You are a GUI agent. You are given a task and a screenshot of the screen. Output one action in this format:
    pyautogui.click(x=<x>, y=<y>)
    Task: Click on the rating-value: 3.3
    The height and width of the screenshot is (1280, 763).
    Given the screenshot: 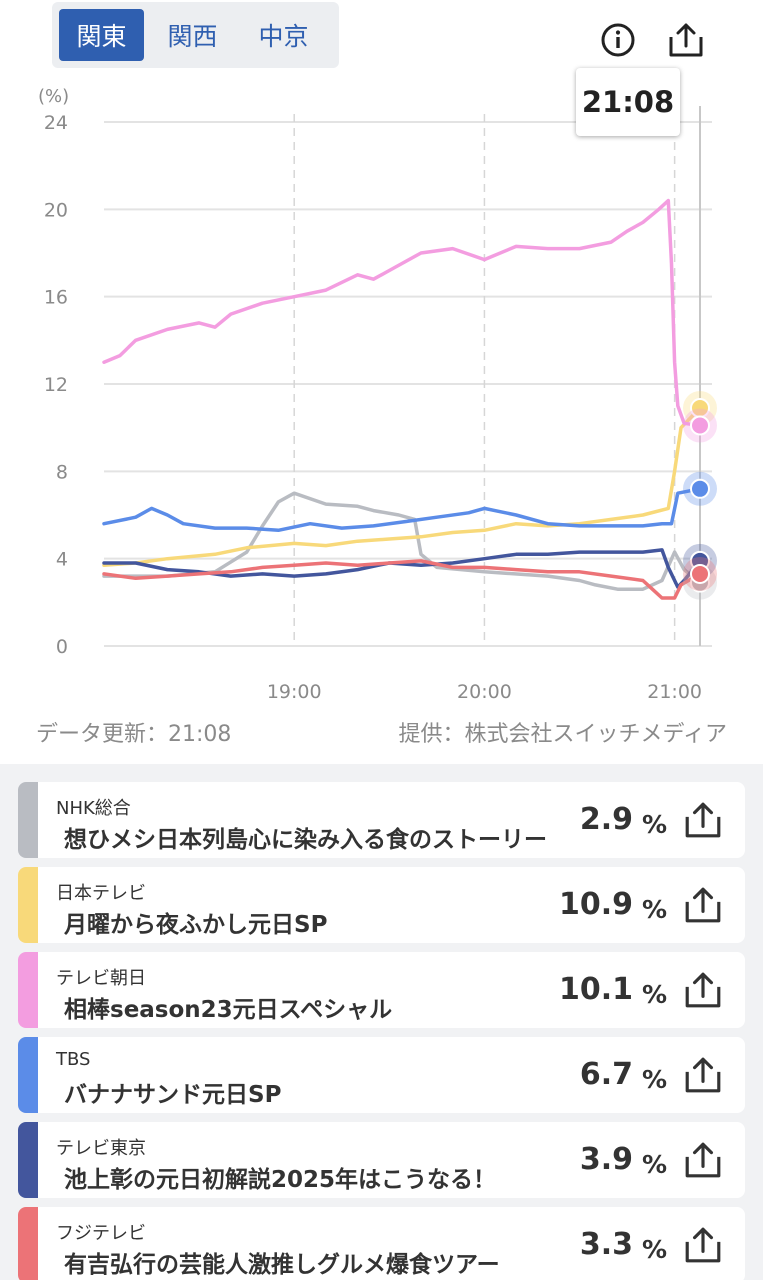 What is the action you would take?
    pyautogui.click(x=606, y=1244)
    